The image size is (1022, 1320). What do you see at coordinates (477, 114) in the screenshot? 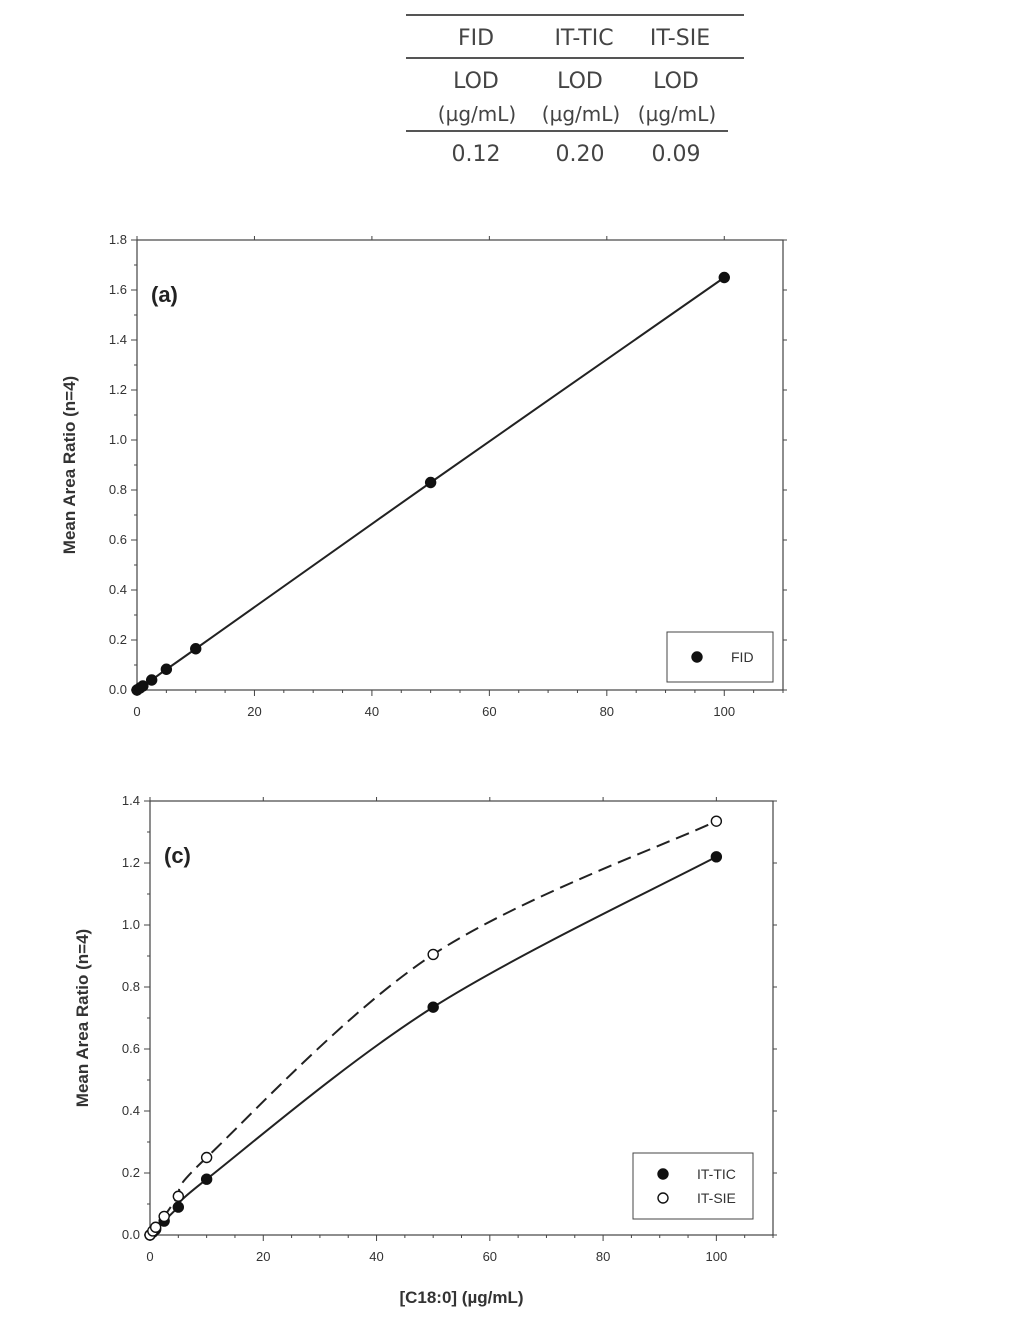
I see `unit-fid: (µg/mL)` at bounding box center [477, 114].